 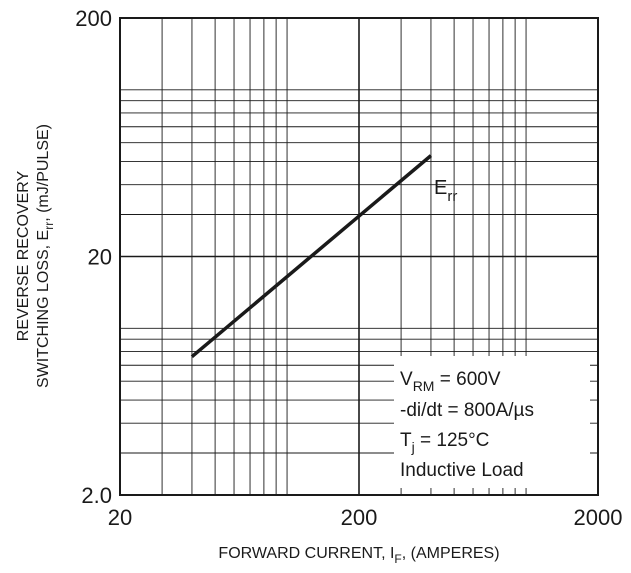 What do you see at coordinates (96, 495) in the screenshot?
I see `y-tick-label: 2.0` at bounding box center [96, 495].